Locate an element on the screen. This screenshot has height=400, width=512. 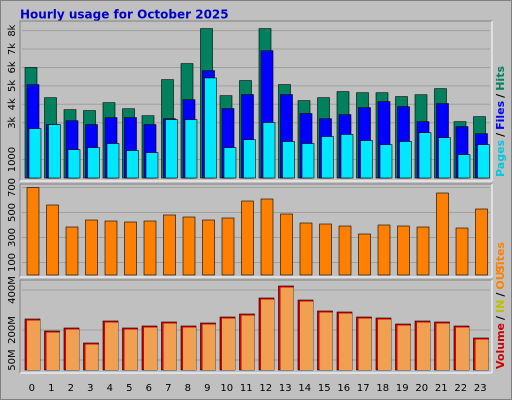
legend-label: IN is located at coordinates (500, 306).